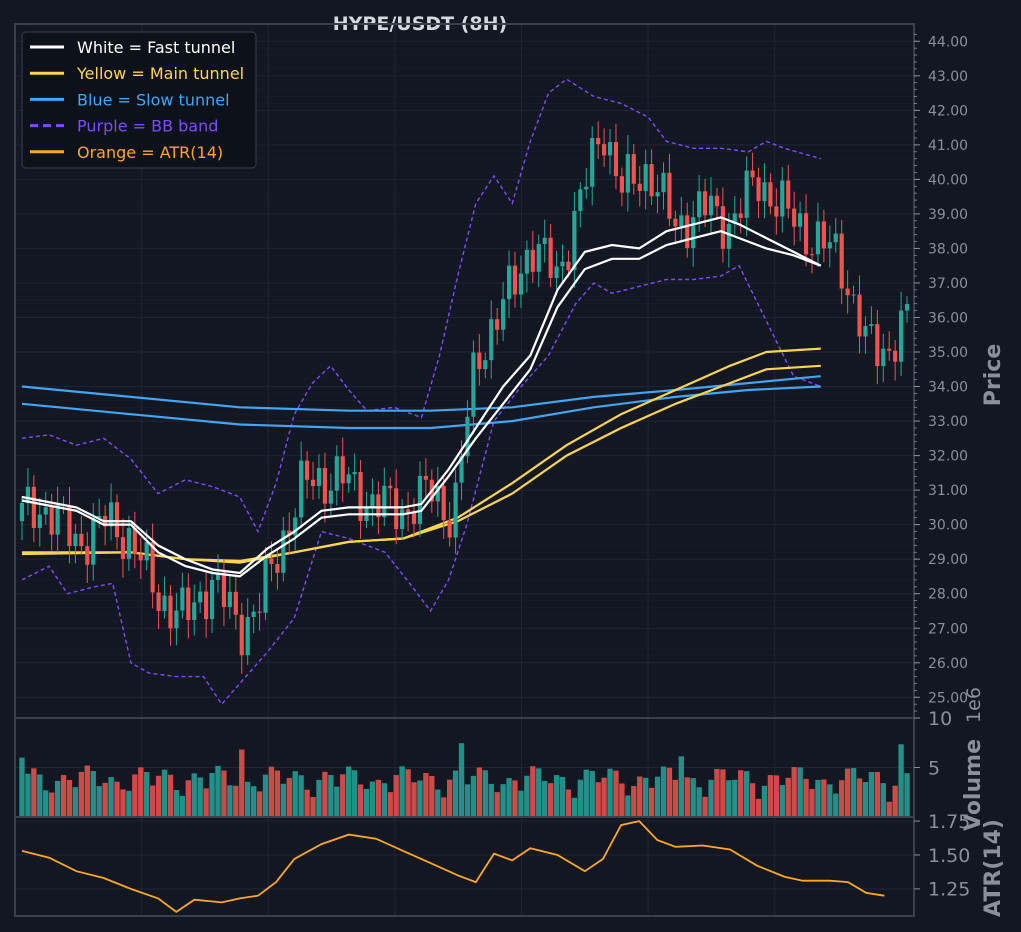 The width and height of the screenshot is (1021, 932). I want to click on price-tick-label: 42.00, so click(948, 111).